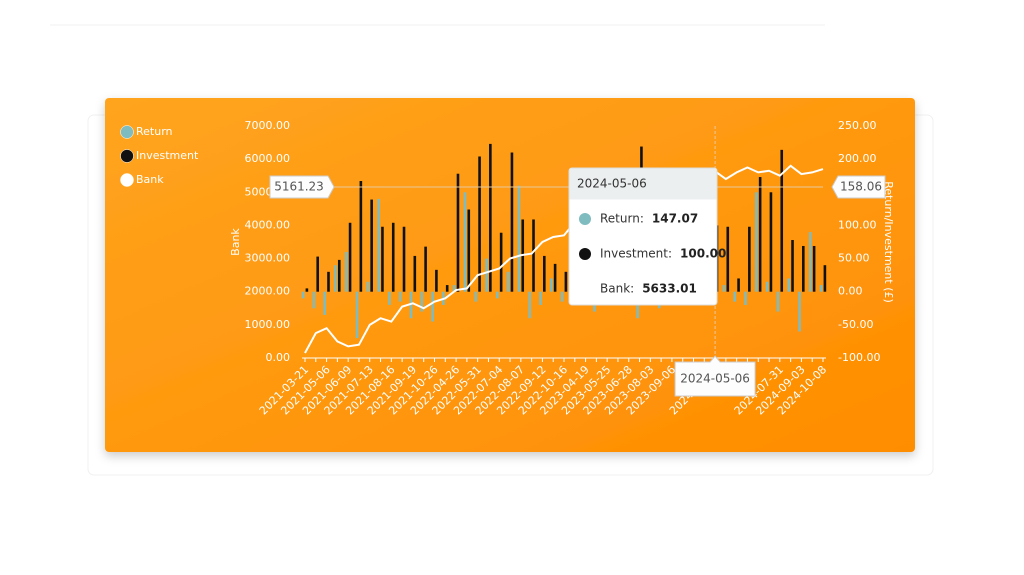 The height and width of the screenshot is (575, 1024). What do you see at coordinates (675, 219) in the screenshot?
I see `tooltip-value: 147.07` at bounding box center [675, 219].